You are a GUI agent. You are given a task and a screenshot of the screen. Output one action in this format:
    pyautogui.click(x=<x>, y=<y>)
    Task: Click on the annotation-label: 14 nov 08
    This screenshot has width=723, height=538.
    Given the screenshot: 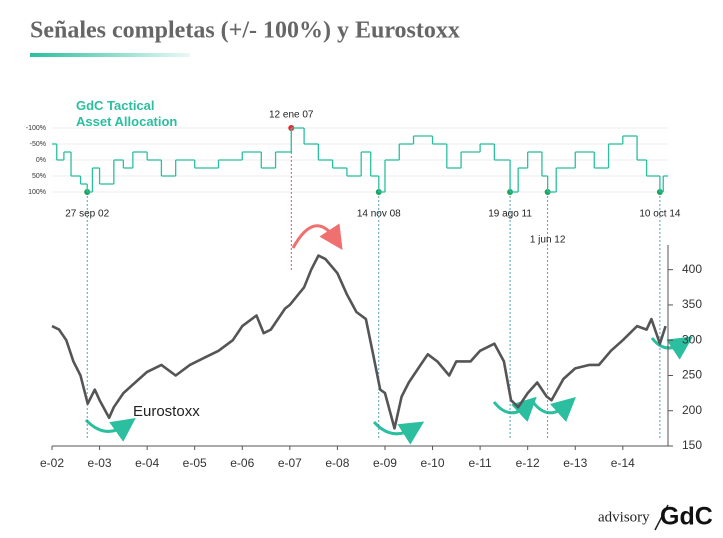 What is the action you would take?
    pyautogui.click(x=379, y=214)
    